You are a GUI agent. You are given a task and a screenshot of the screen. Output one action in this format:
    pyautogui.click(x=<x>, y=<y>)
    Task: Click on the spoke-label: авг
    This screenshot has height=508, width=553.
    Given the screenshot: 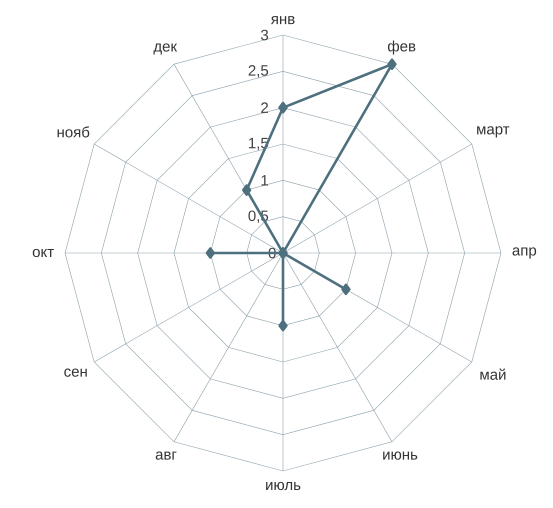 What is the action you would take?
    pyautogui.click(x=166, y=456)
    